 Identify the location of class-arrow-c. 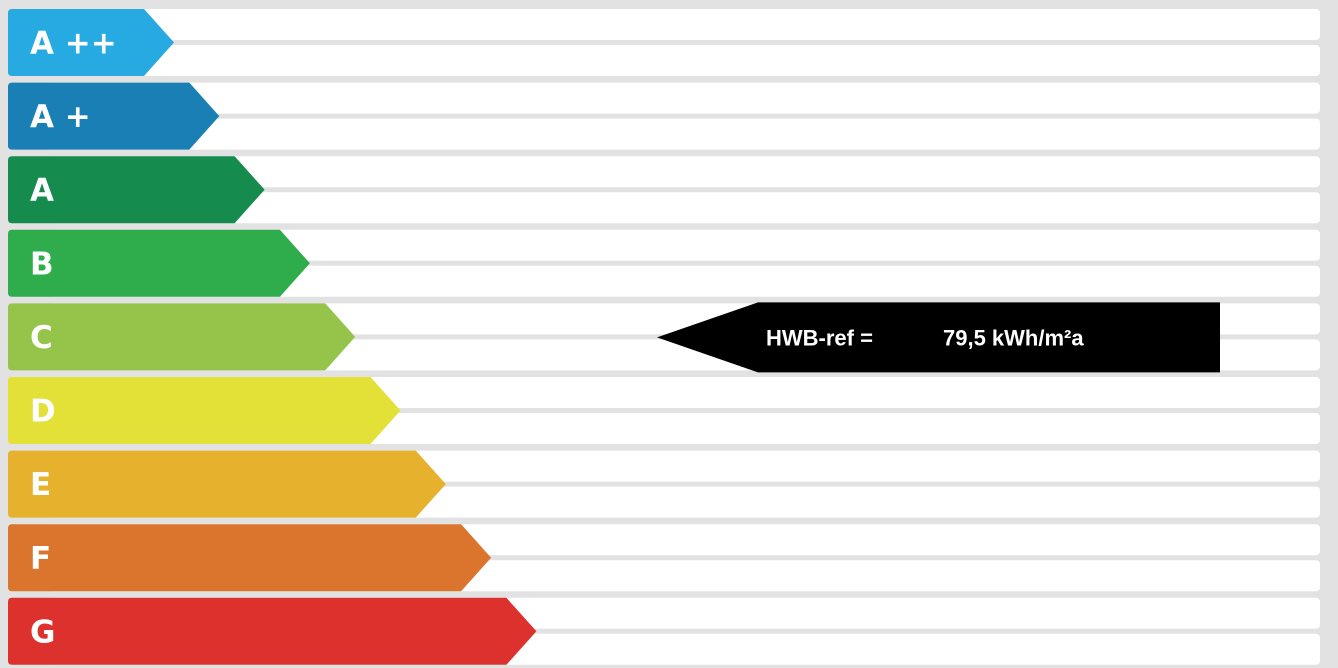
(182, 337).